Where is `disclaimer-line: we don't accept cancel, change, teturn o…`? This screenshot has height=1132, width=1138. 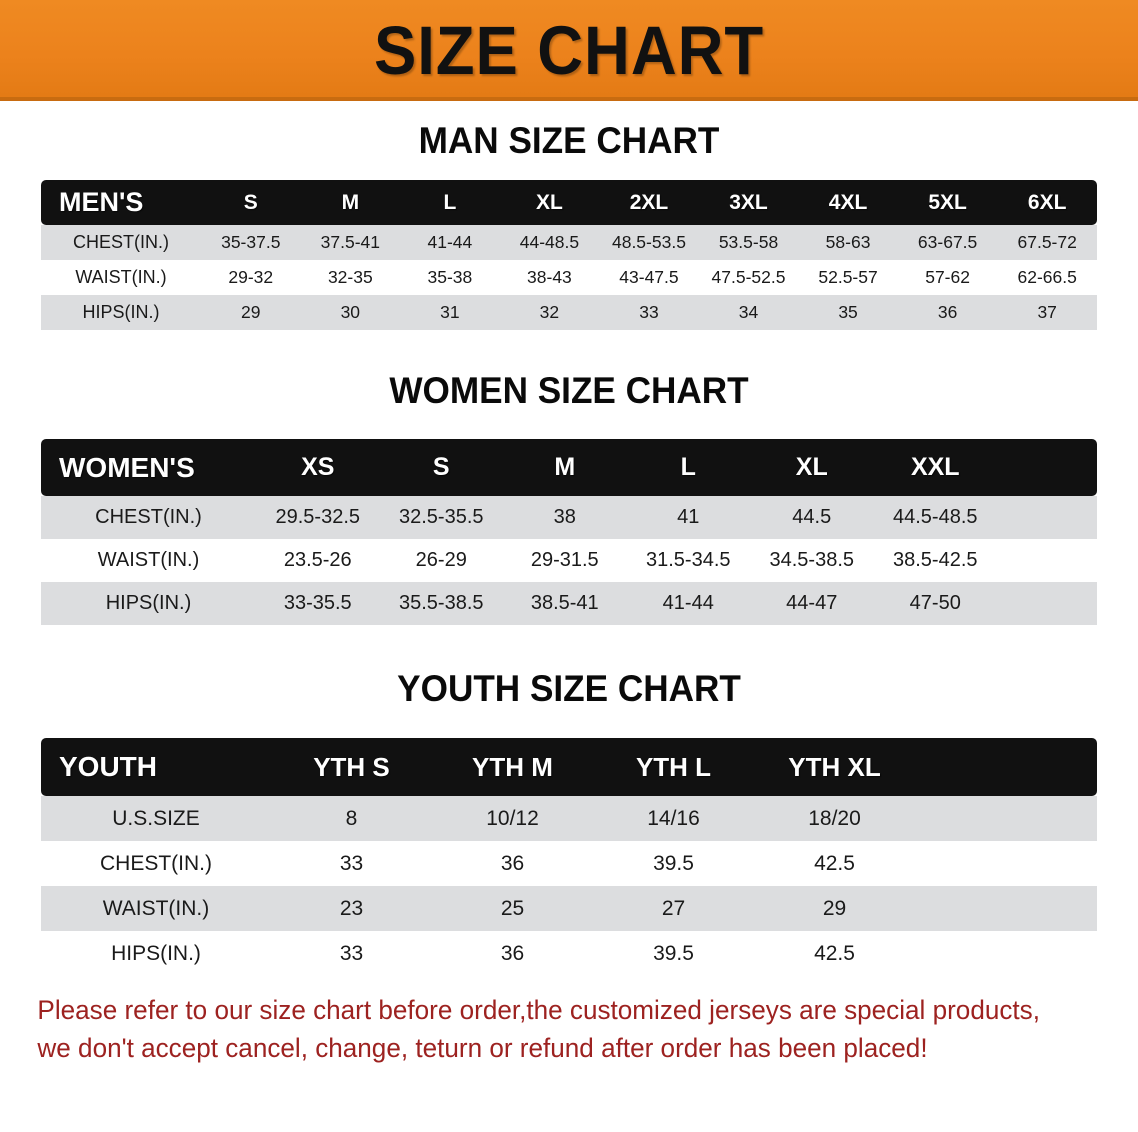 disclaimer-line: we don't accept cancel, change, teturn o… is located at coordinates (482, 1047).